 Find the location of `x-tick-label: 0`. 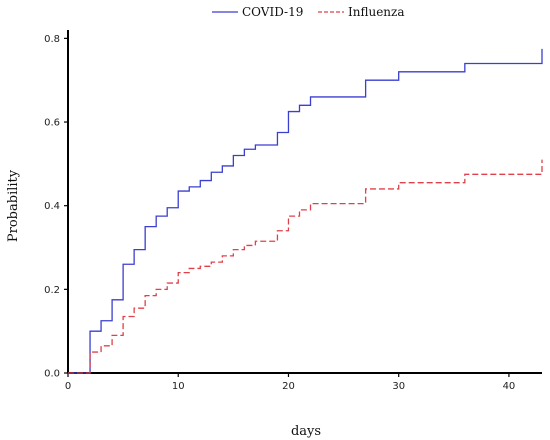

x-tick-label: 0 is located at coordinates (68, 386).